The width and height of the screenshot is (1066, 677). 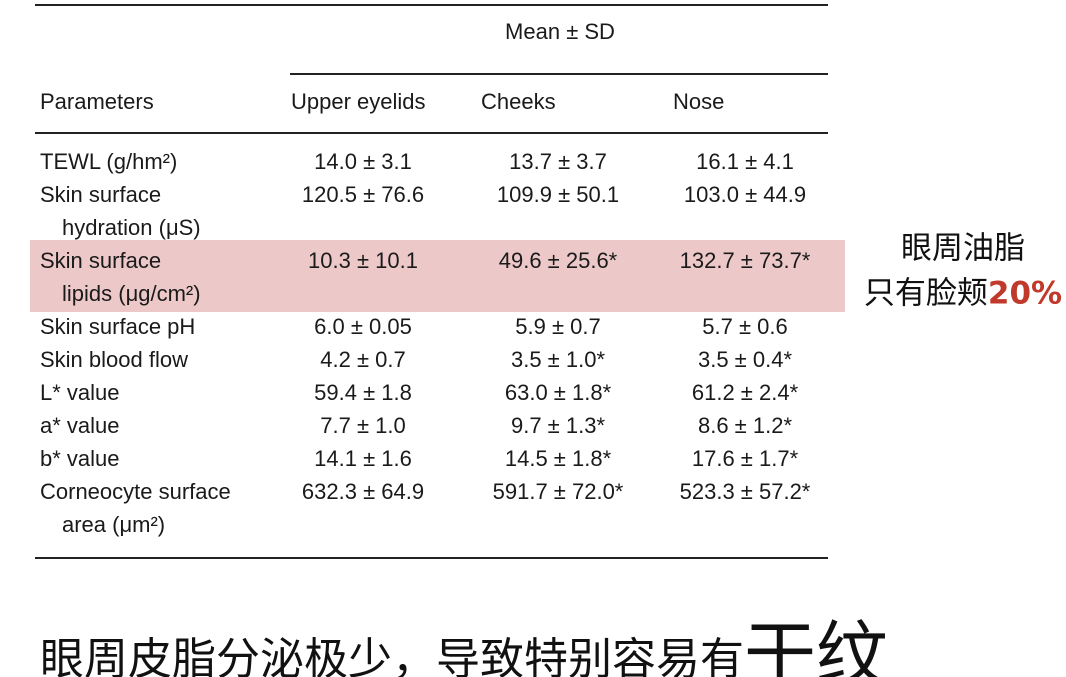 I want to click on side-note: 只有脸颊20%, so click(x=963, y=290).